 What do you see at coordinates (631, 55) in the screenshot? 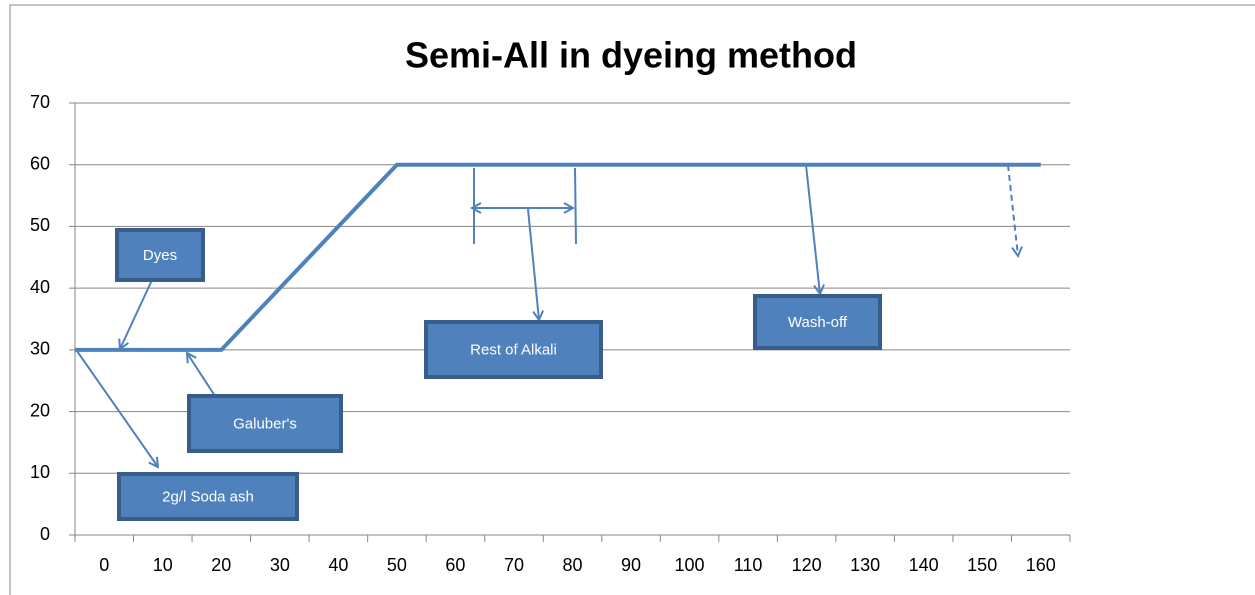
I see `chart-title: Semi-All in dyeing method` at bounding box center [631, 55].